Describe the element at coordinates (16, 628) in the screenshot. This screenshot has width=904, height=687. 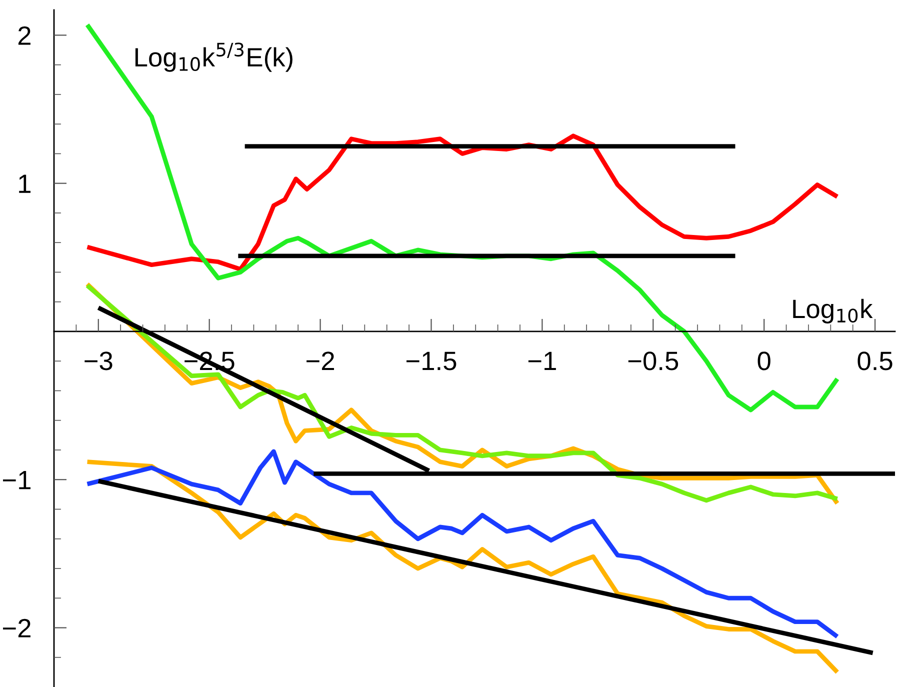
I see `y-tick-label: −2` at that location.